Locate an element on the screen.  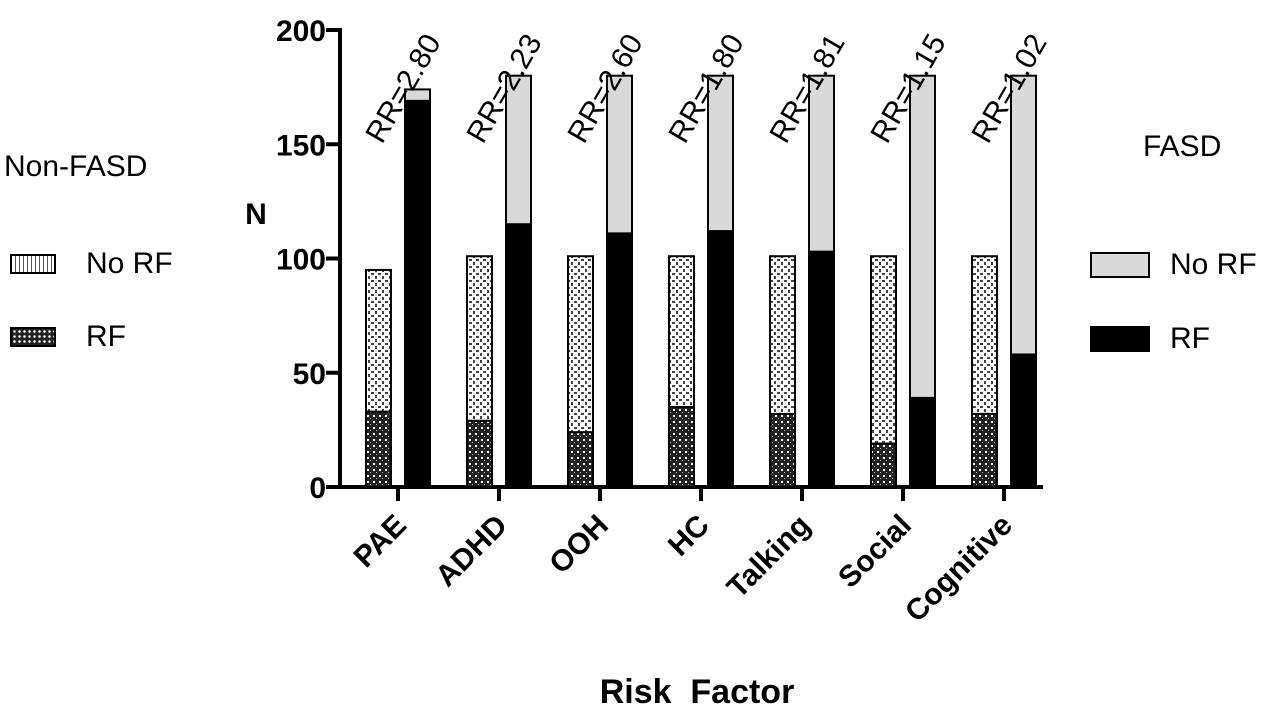
legend-fasd-no-rf: No RF is located at coordinates (1173, 265).